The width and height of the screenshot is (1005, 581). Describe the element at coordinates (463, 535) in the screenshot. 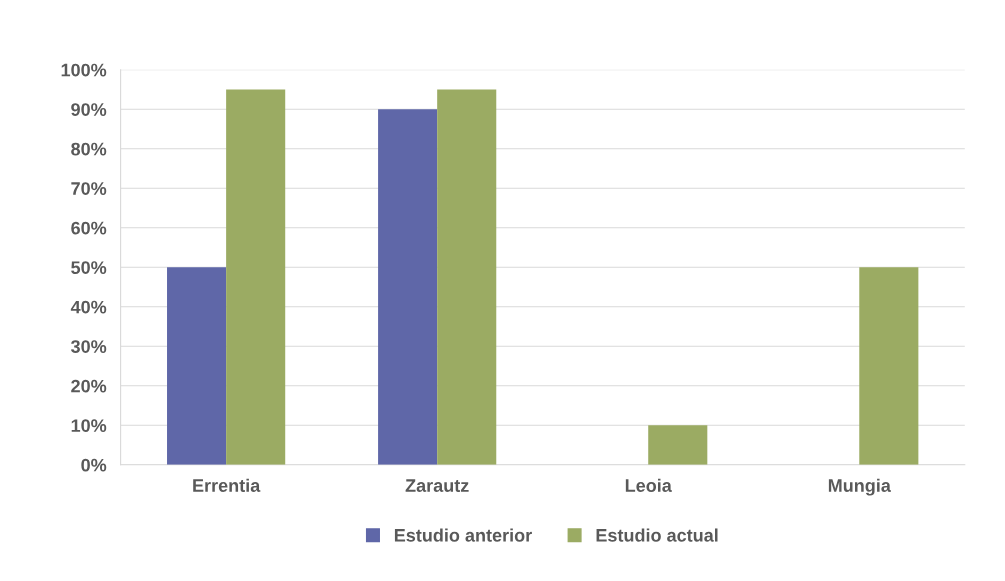

I see `legend-label: Estudio anterior` at that location.